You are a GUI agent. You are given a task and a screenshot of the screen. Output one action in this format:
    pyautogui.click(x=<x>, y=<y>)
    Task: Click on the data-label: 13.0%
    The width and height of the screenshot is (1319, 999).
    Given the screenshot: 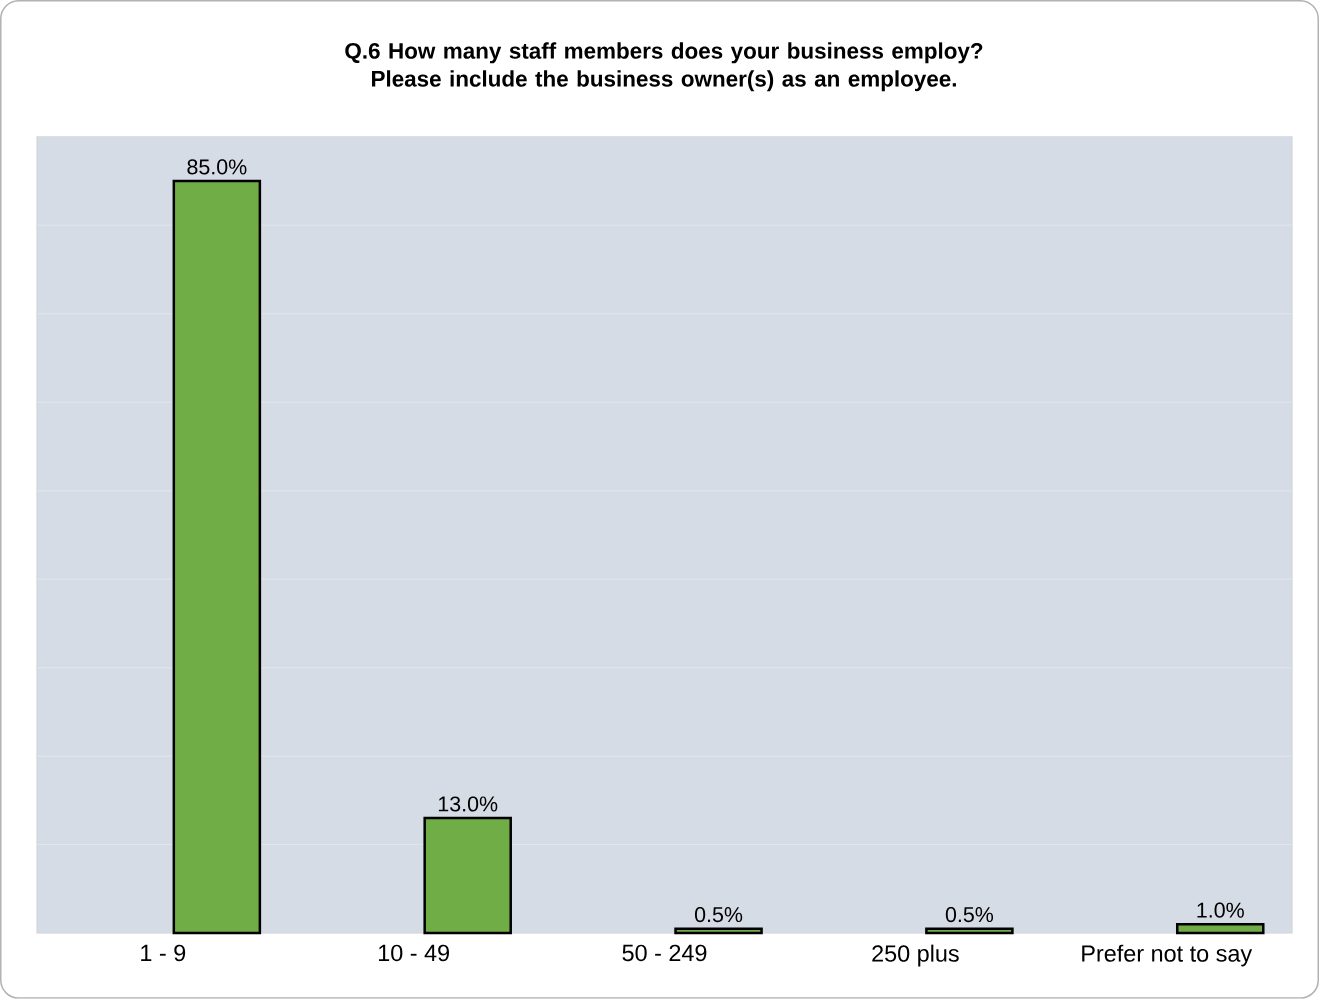 What is the action you would take?
    pyautogui.click(x=468, y=804)
    